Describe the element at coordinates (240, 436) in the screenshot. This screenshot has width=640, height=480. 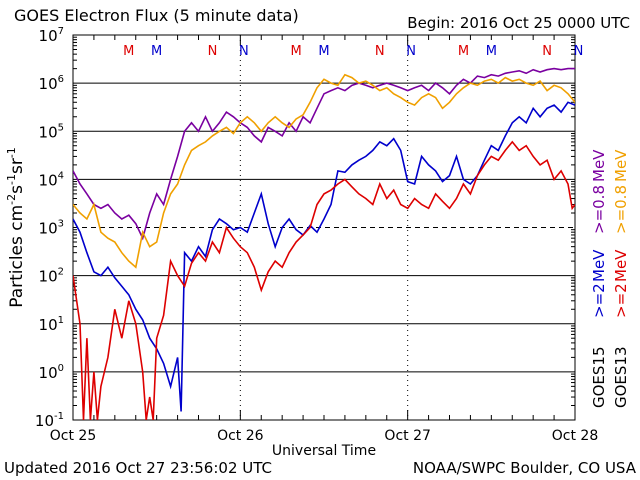
I see `x-tick-label: Oct 26` at that location.